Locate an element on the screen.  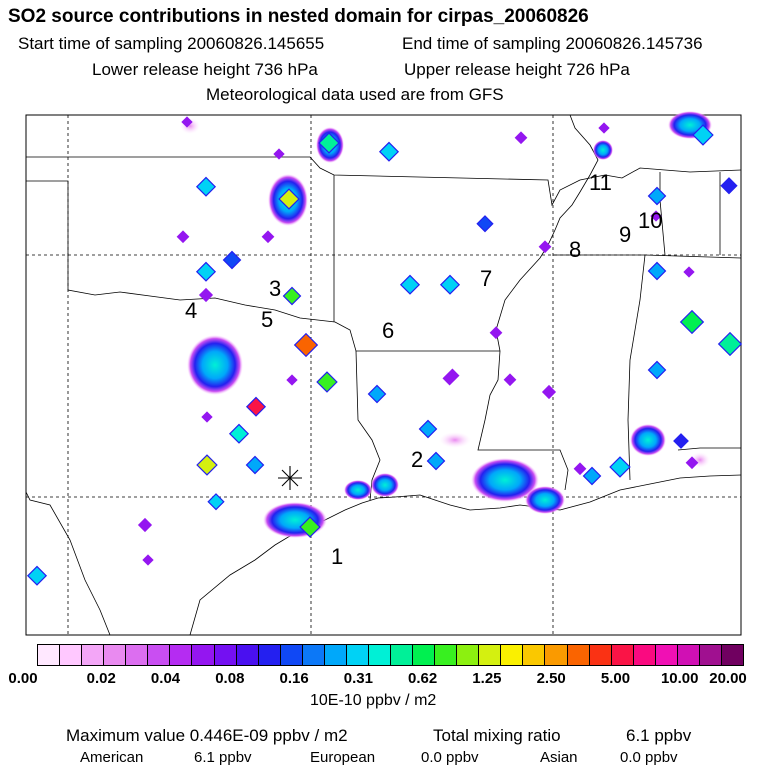
colorbar-tick-label: 0.02 is located at coordinates (101, 678).